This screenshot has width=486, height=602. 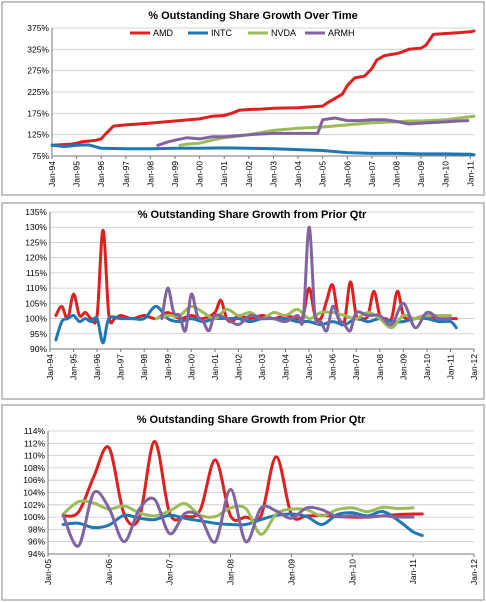 I want to click on y-tick-label: 175%, so click(x=38, y=113).